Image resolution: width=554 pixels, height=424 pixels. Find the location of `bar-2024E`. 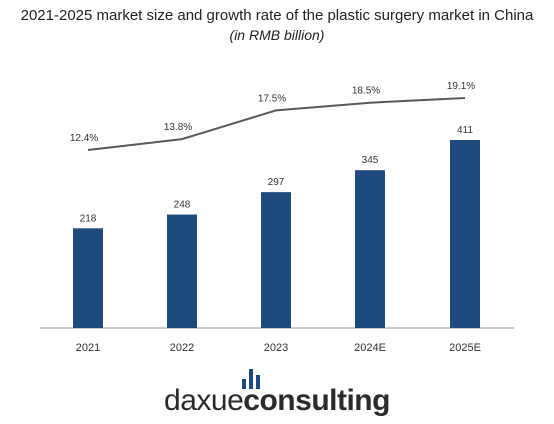

bar-2024E is located at coordinates (370, 249).